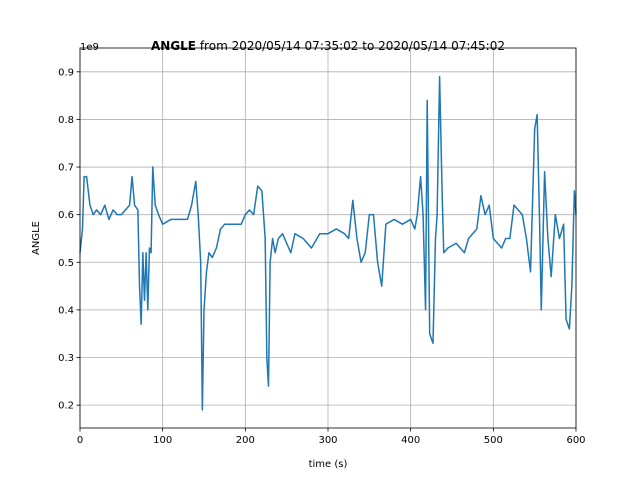 The image size is (640, 480). I want to click on title-bold: ANGLE, so click(173, 46).